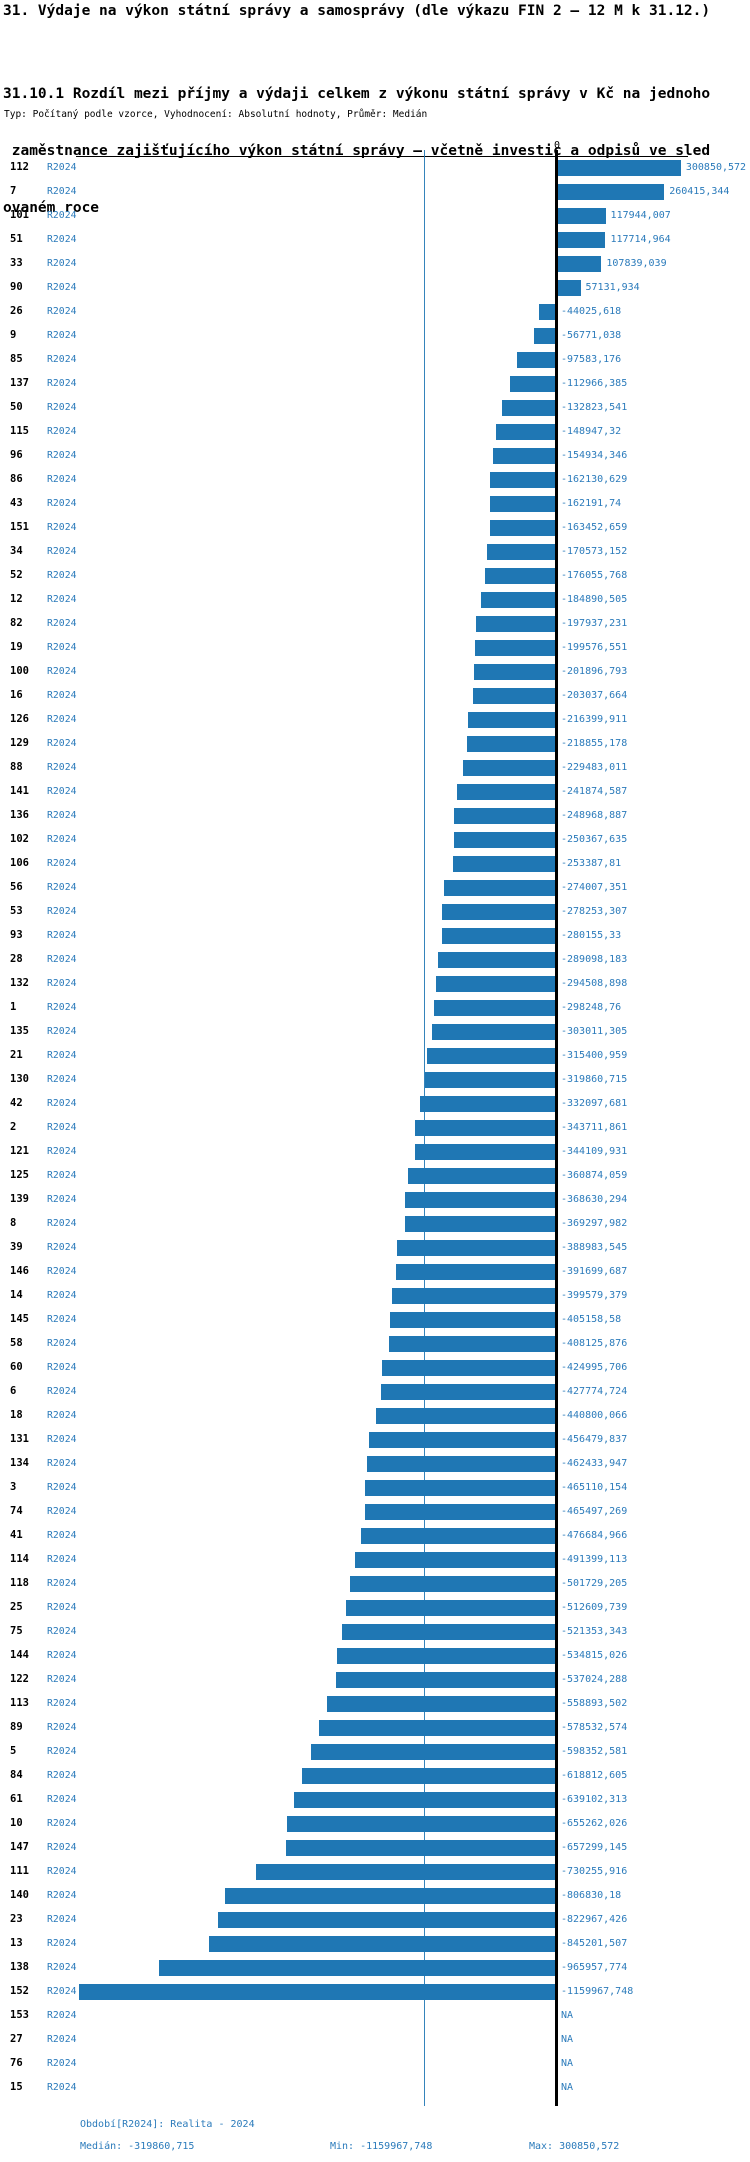 This screenshot has height=2162, width=750. Describe the element at coordinates (19, 863) in the screenshot. I see `row-category-label: 106` at that location.